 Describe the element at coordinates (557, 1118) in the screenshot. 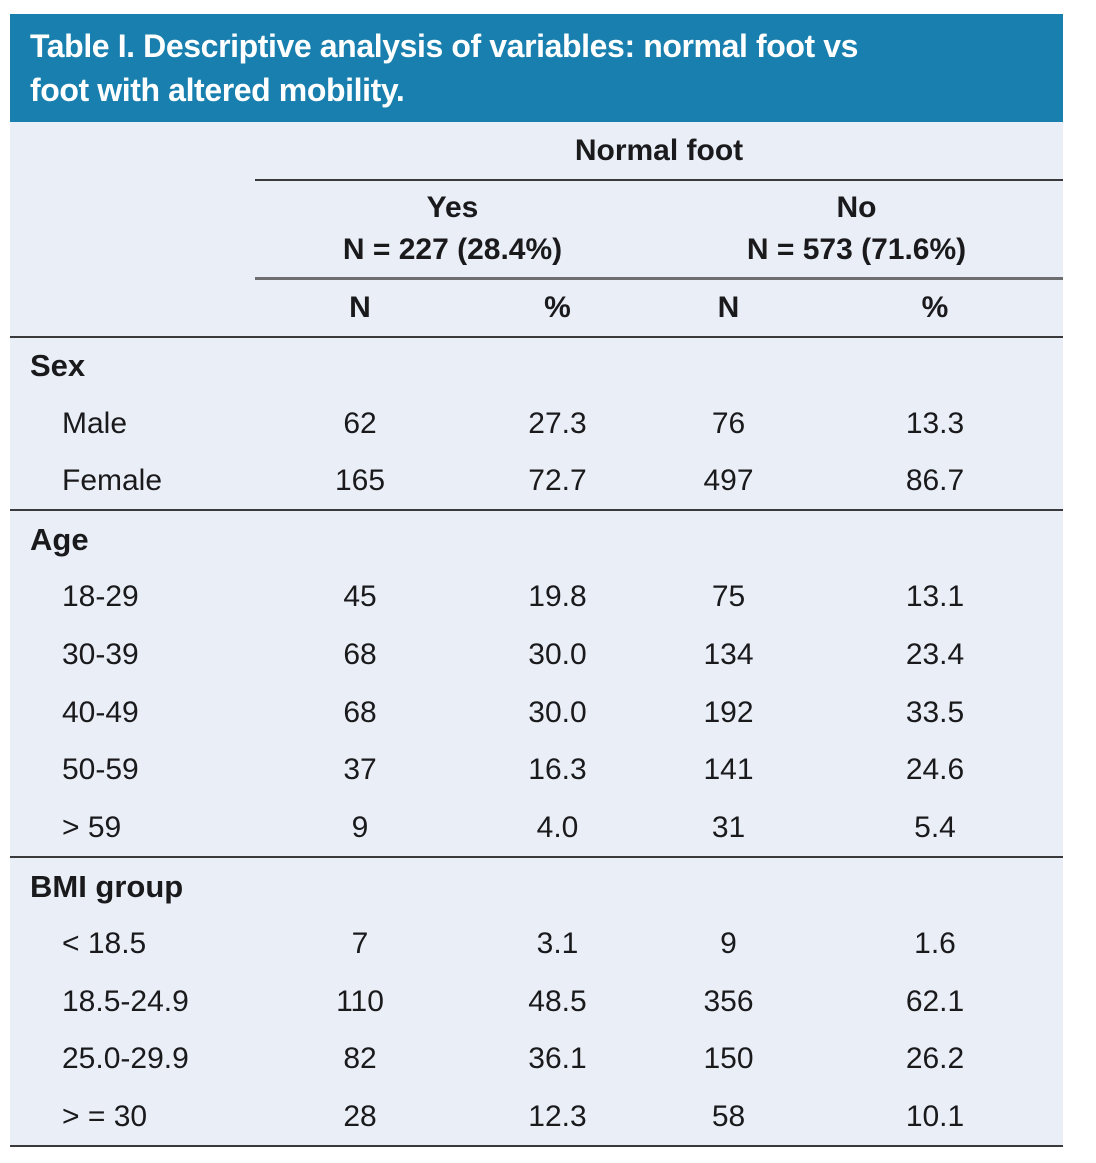

I see `cell-pct-yes: 12.3` at that location.